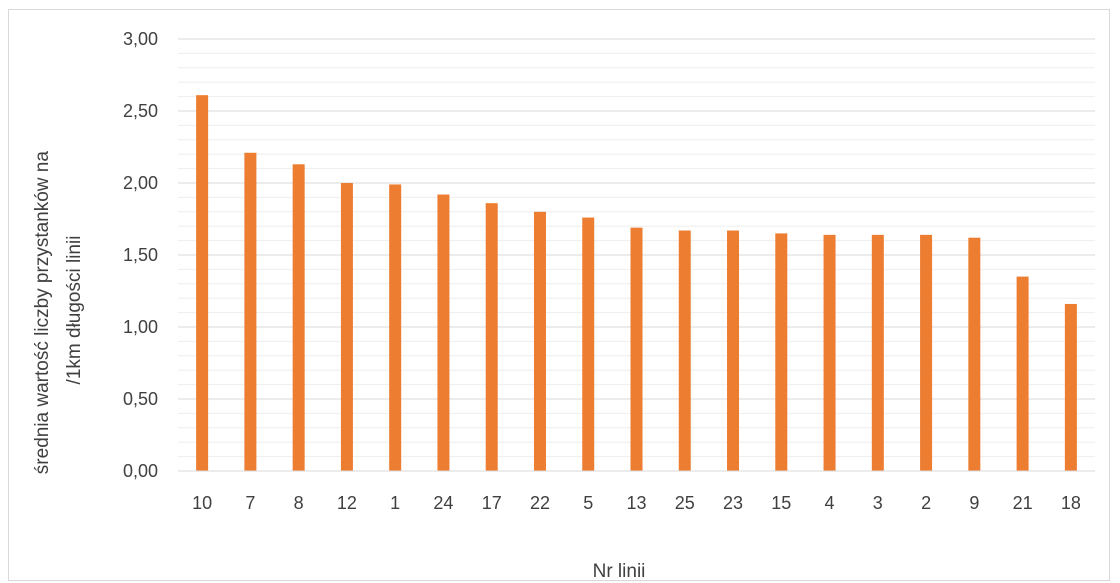  Describe the element at coordinates (140, 399) in the screenshot. I see `y-tick-label: 0,50` at that location.